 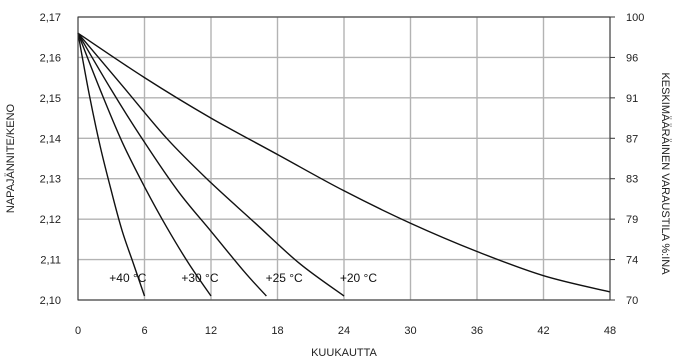 What do you see at coordinates (358, 278) in the screenshot?
I see `series-label: +20 °C` at bounding box center [358, 278].